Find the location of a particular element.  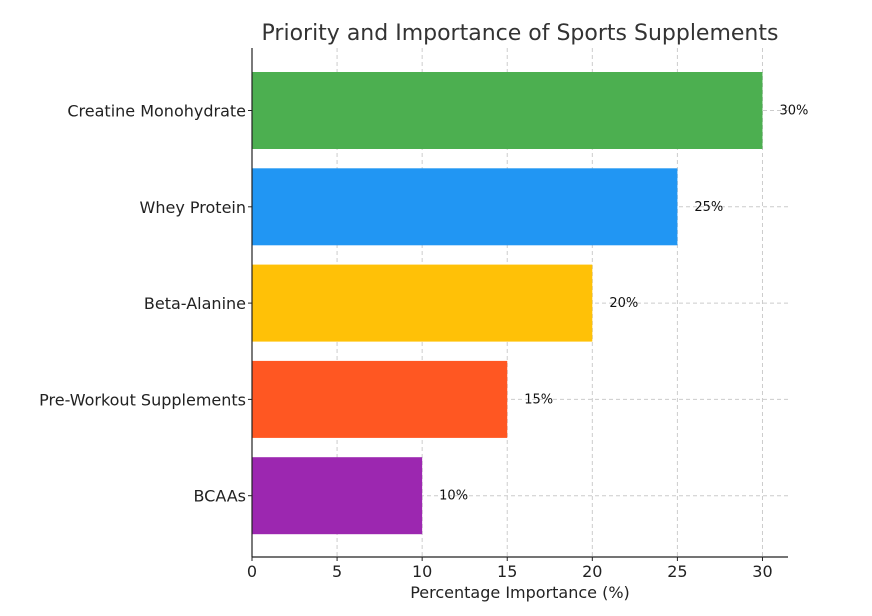

data-label-2: 20% is located at coordinates (623, 303).